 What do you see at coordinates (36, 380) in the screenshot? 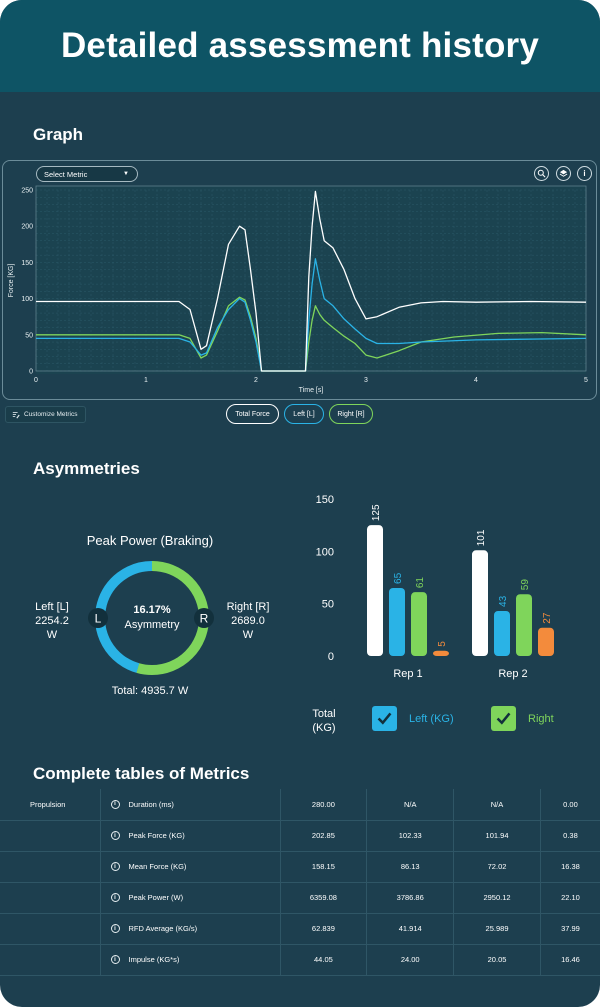
I see `x-tick-label: 0` at bounding box center [36, 380].